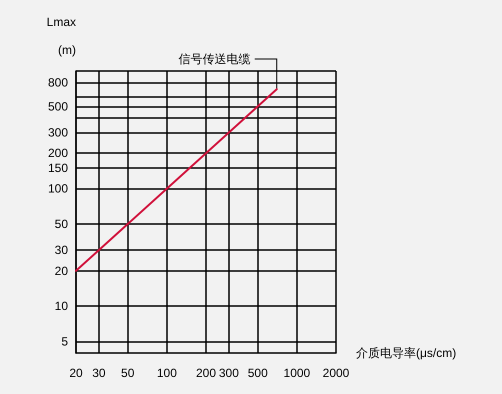  I want to click on x-tick-label: 300, so click(229, 373).